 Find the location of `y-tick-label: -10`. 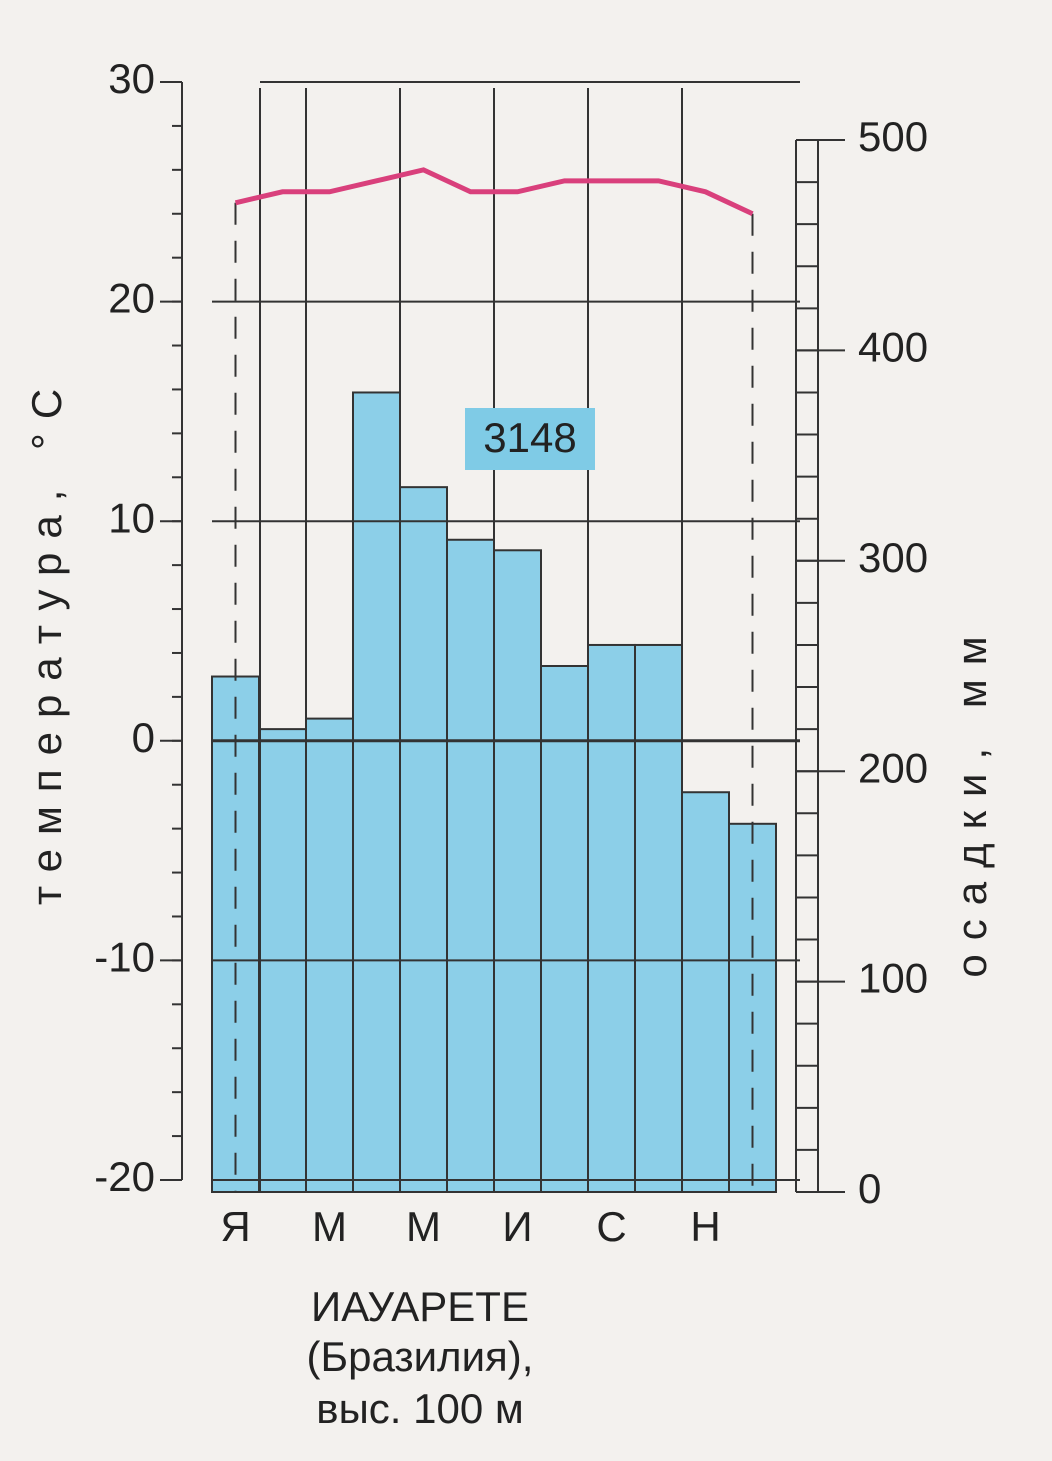

y-tick-label: -10 is located at coordinates (124, 956).